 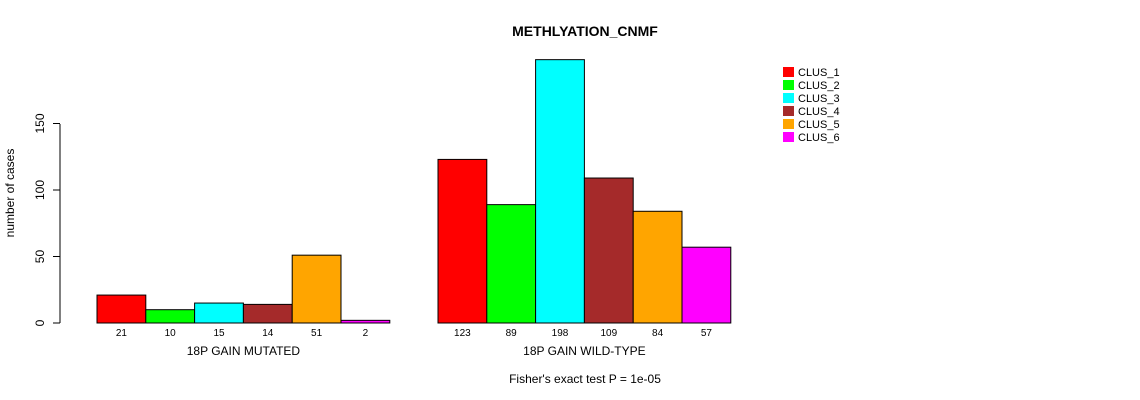 I want to click on legend-label: CLUS_3, so click(x=819, y=99).